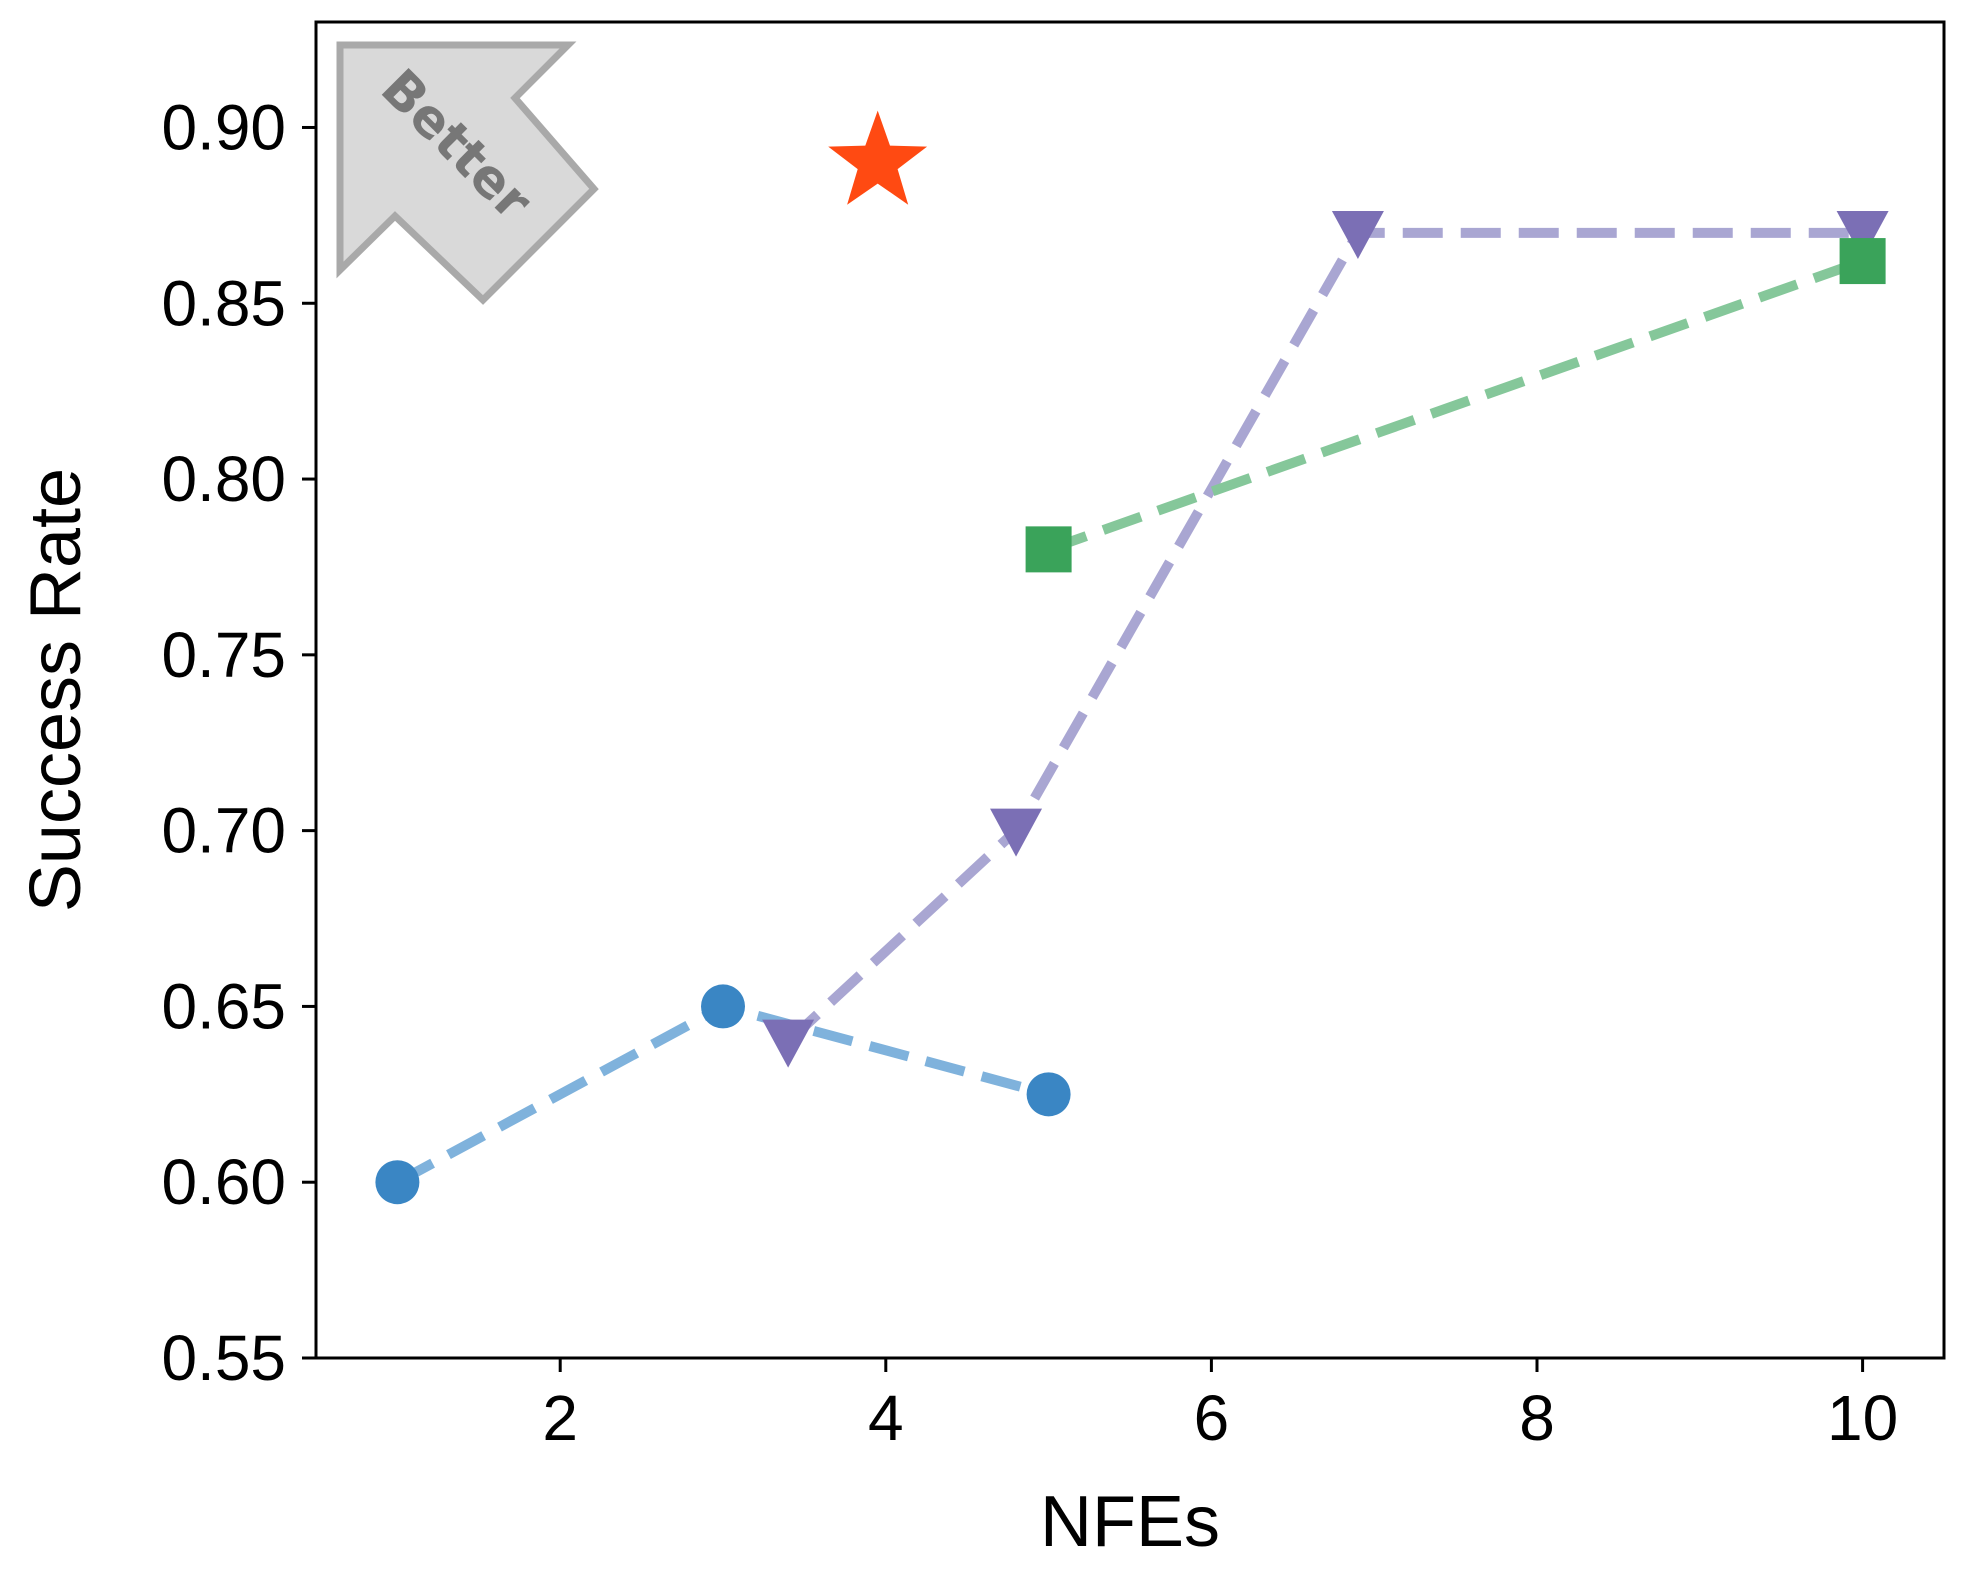  I want to click on better-arrow-badge: Better, so click(467, 173).